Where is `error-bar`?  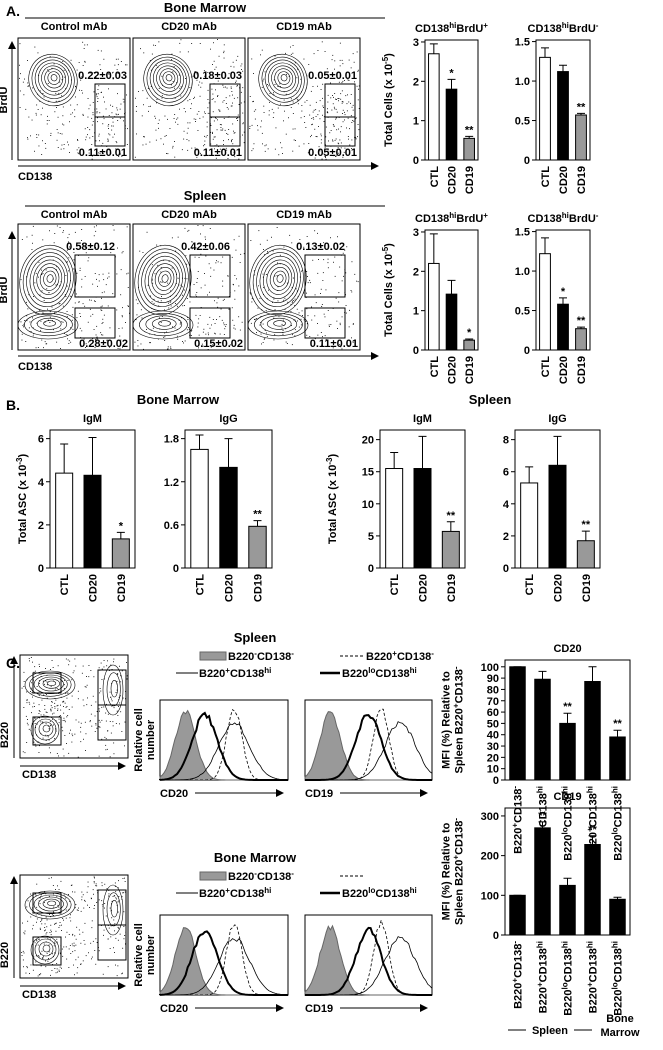
error-bar is located at coordinates (92, 456).